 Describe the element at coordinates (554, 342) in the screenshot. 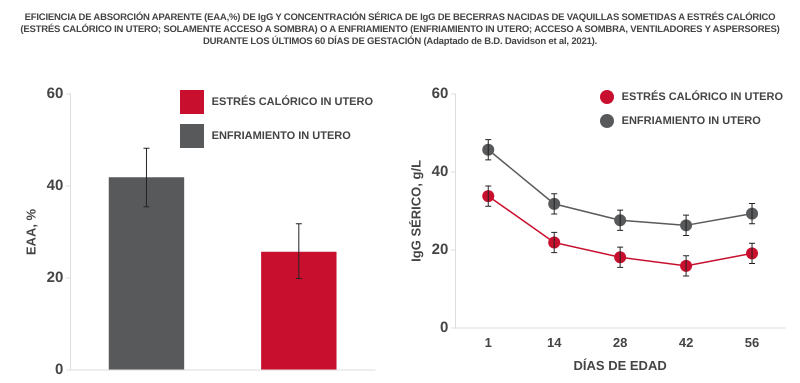

I see `x-tick-label: 14` at that location.